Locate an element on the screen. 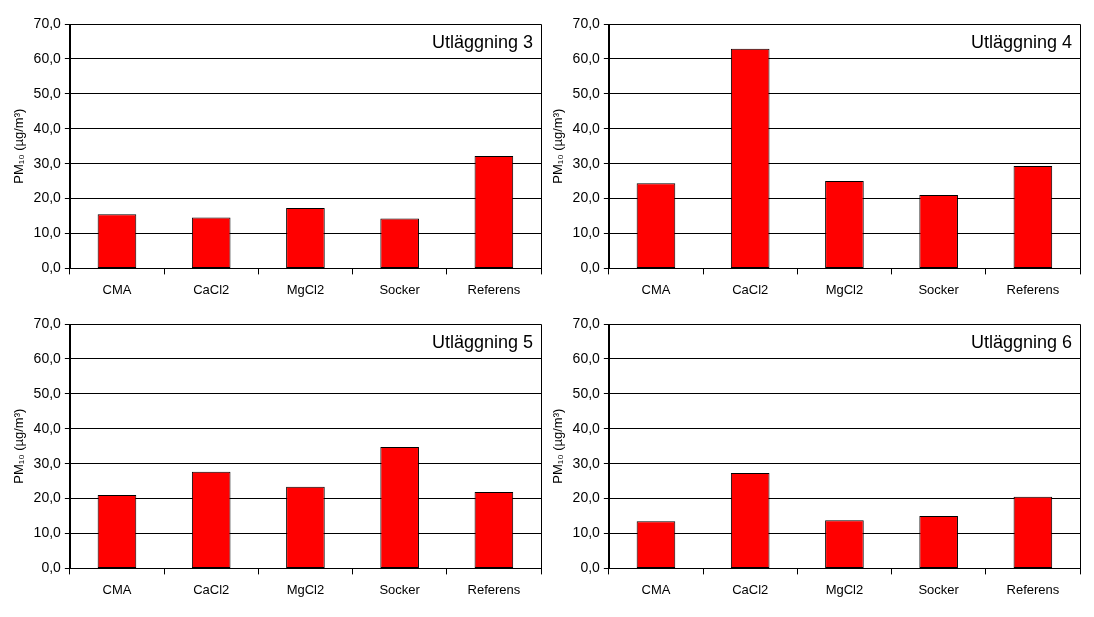 Image resolution: width=1094 pixels, height=617 pixels. text: Utläggning 3 is located at coordinates (482, 41).